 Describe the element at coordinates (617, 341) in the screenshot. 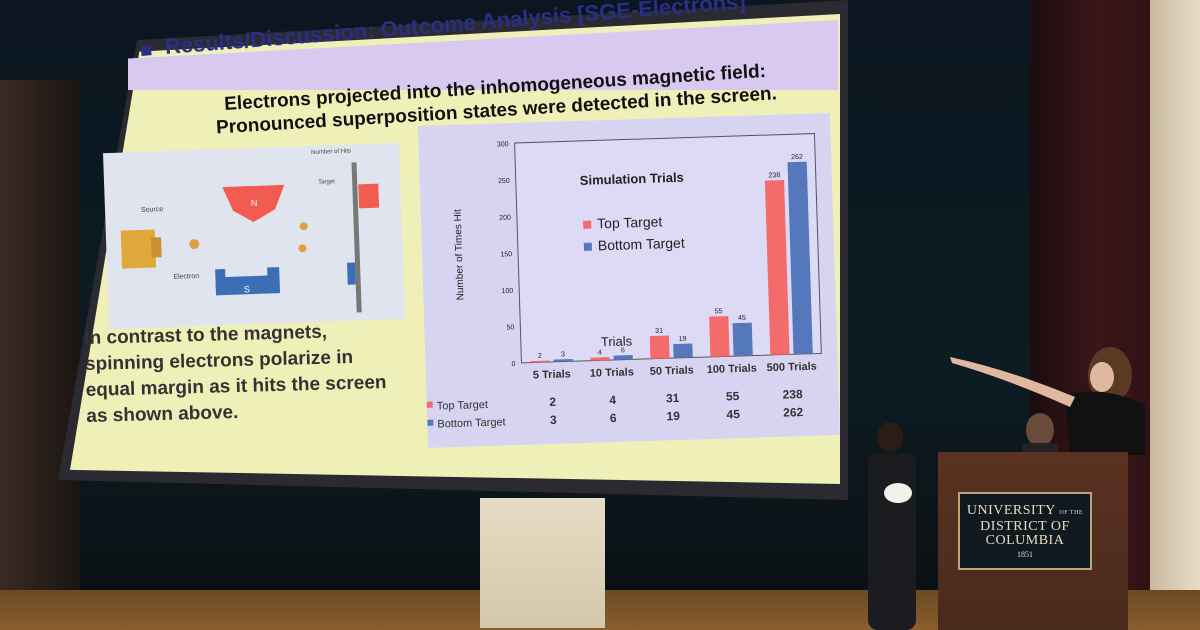

I see `x-axis-label: Trials` at that location.